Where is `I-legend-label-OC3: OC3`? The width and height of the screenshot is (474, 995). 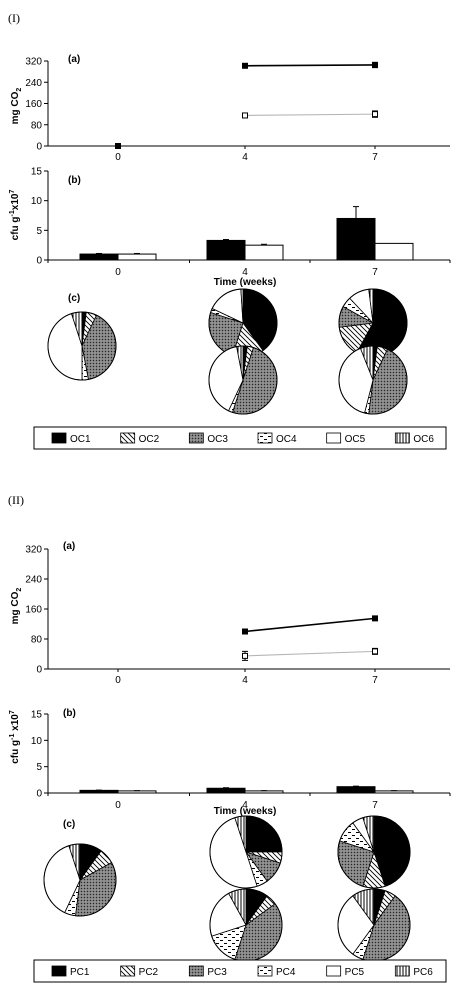
I-legend-label-OC3: OC3 is located at coordinates (217, 439).